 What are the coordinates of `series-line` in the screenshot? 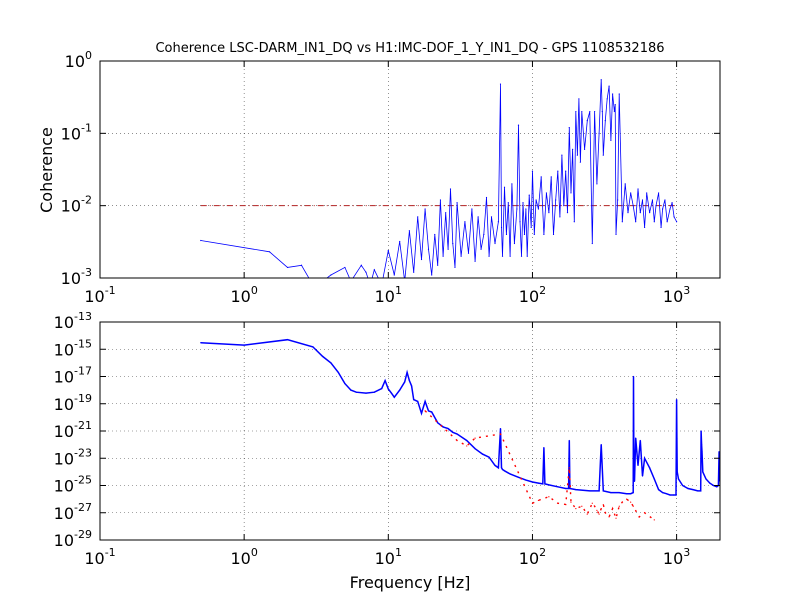 It's located at (539, 465).